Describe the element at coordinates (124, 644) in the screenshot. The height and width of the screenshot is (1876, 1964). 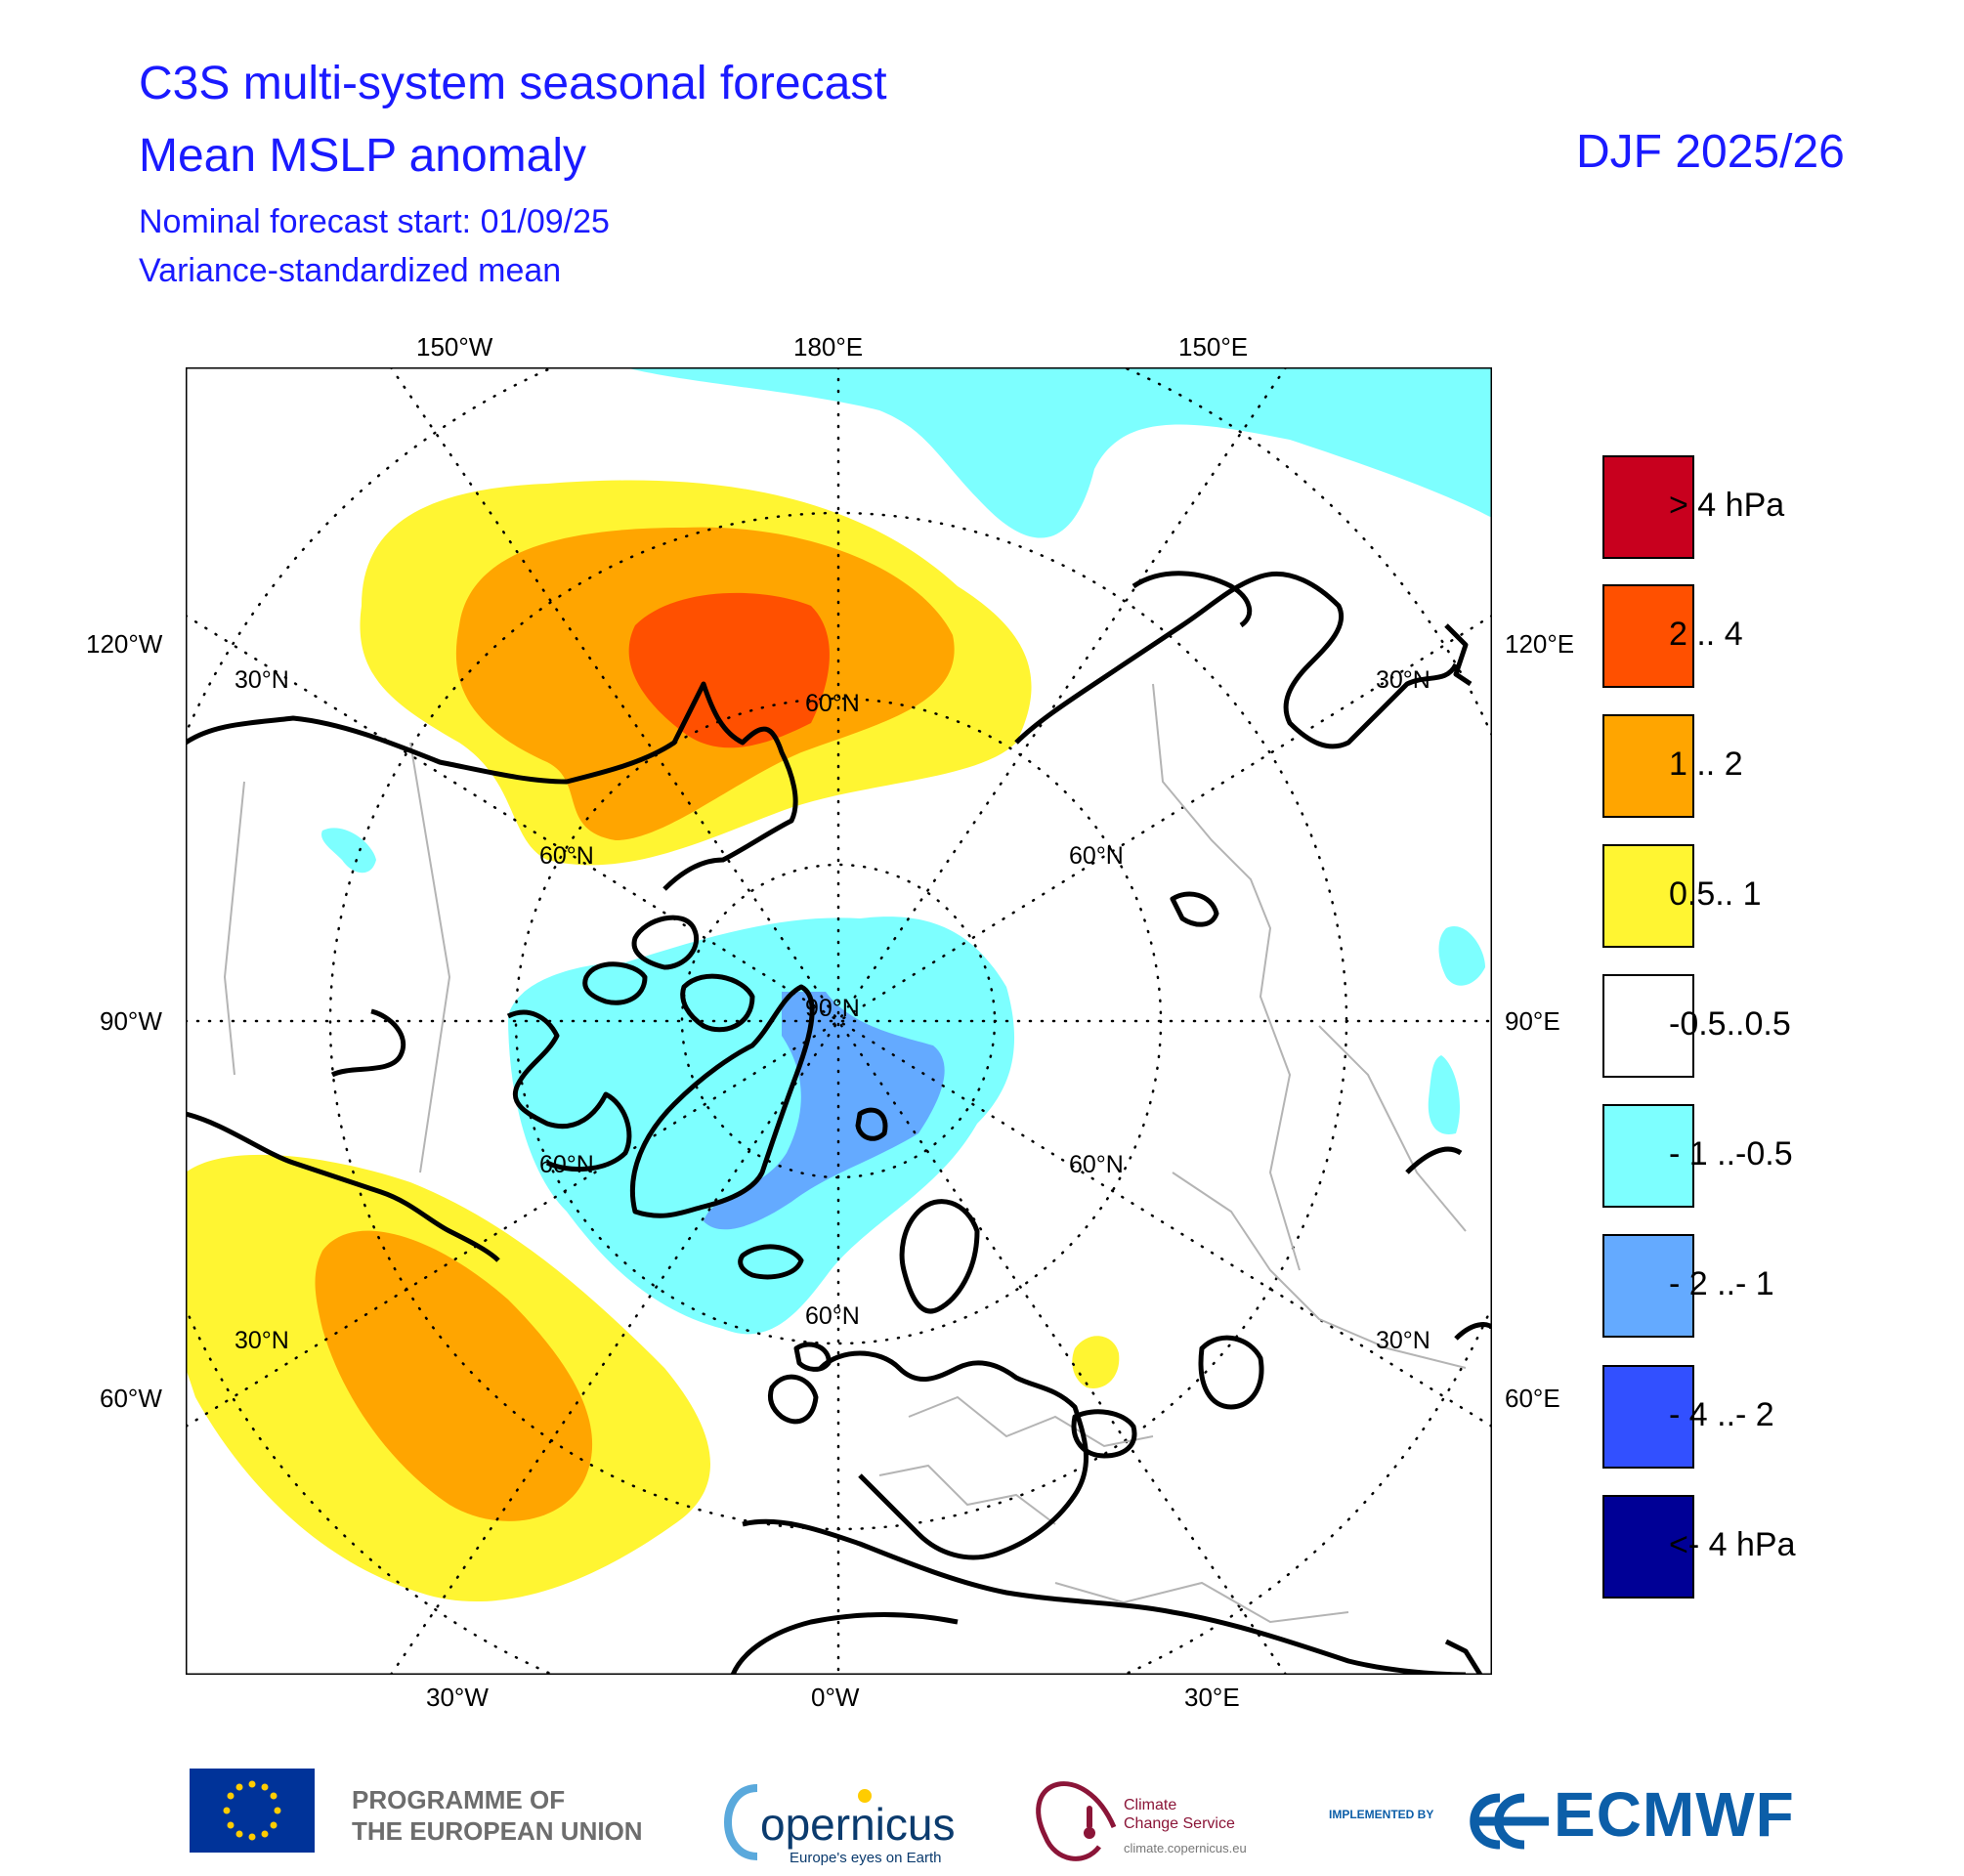
I see `lon-label-left-1: 120°W` at that location.